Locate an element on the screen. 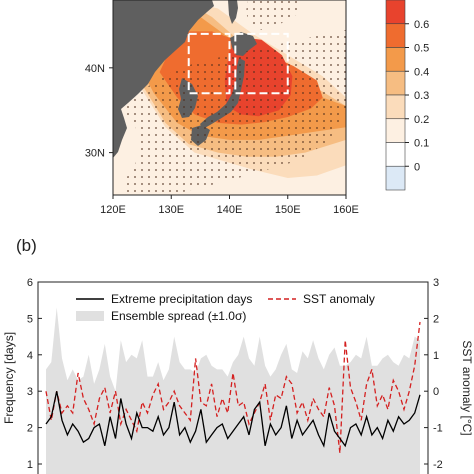 The width and height of the screenshot is (474, 474). map-x-axis: 120E 130E 140E 150E 160E is located at coordinates (229, 205).